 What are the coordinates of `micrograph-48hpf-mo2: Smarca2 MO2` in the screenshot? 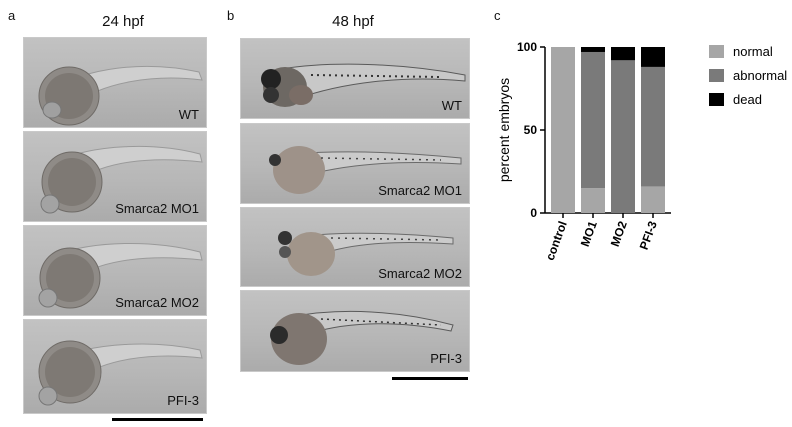 It's located at (355, 247).